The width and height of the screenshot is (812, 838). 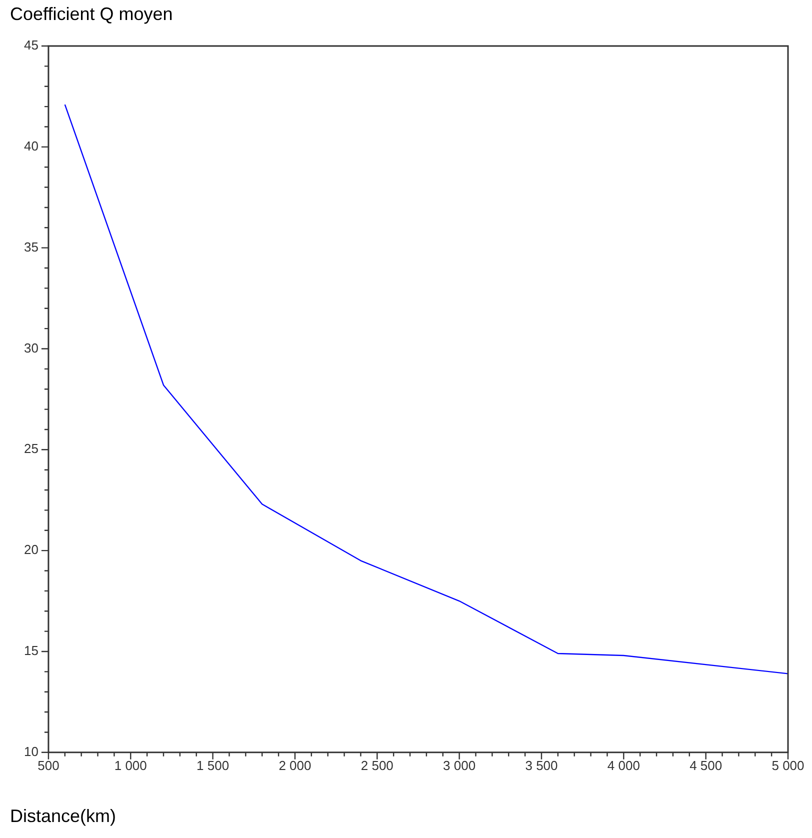 I want to click on y-tick-label: 20, so click(x=31, y=550).